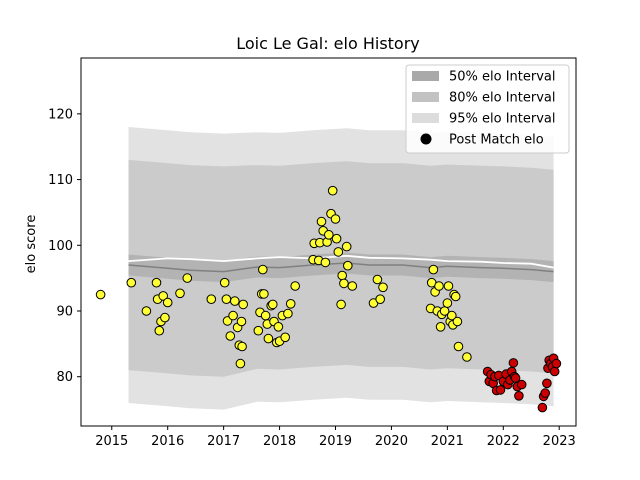 The width and height of the screenshot is (640, 480). I want to click on x-axis-ticks: 2015 2016 2017 2018 2019 2020 2021 2022 2023, so click(335, 437).